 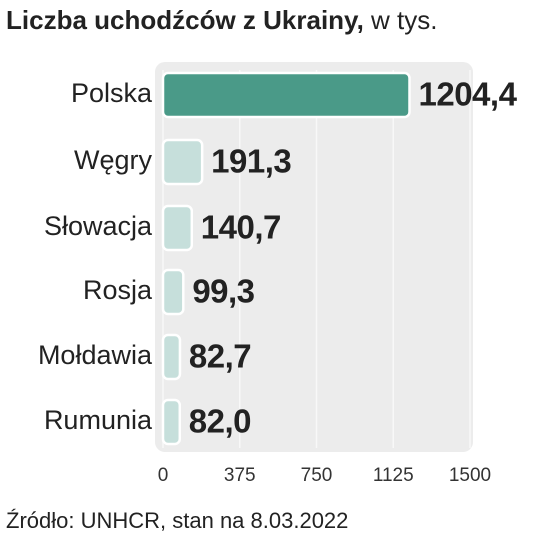 I want to click on y-tick-label: Mołdawia, so click(x=95, y=355).